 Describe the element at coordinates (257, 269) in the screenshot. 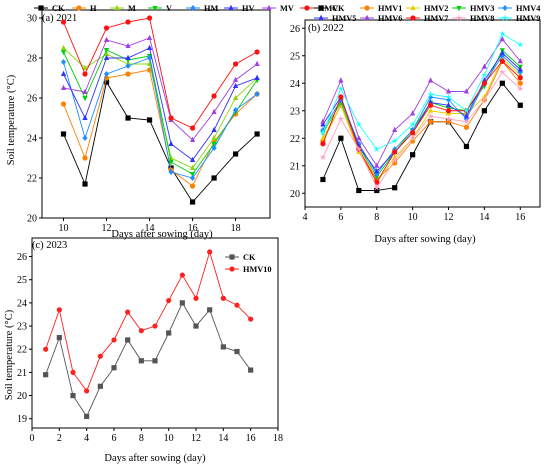

I see `legend-label: HMV10` at that location.